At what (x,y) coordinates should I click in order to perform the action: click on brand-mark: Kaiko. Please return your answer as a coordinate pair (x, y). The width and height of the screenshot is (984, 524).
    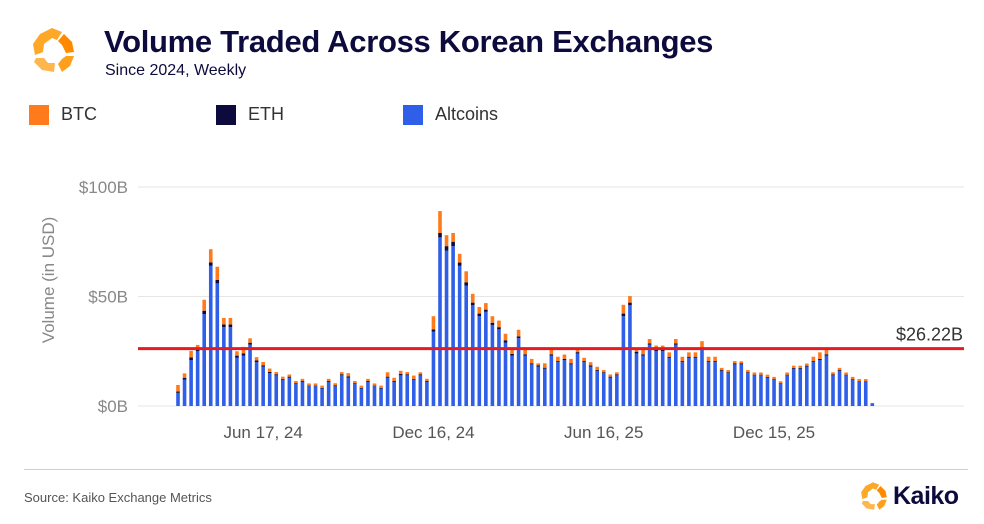
    Looking at the image, I should click on (908, 496).